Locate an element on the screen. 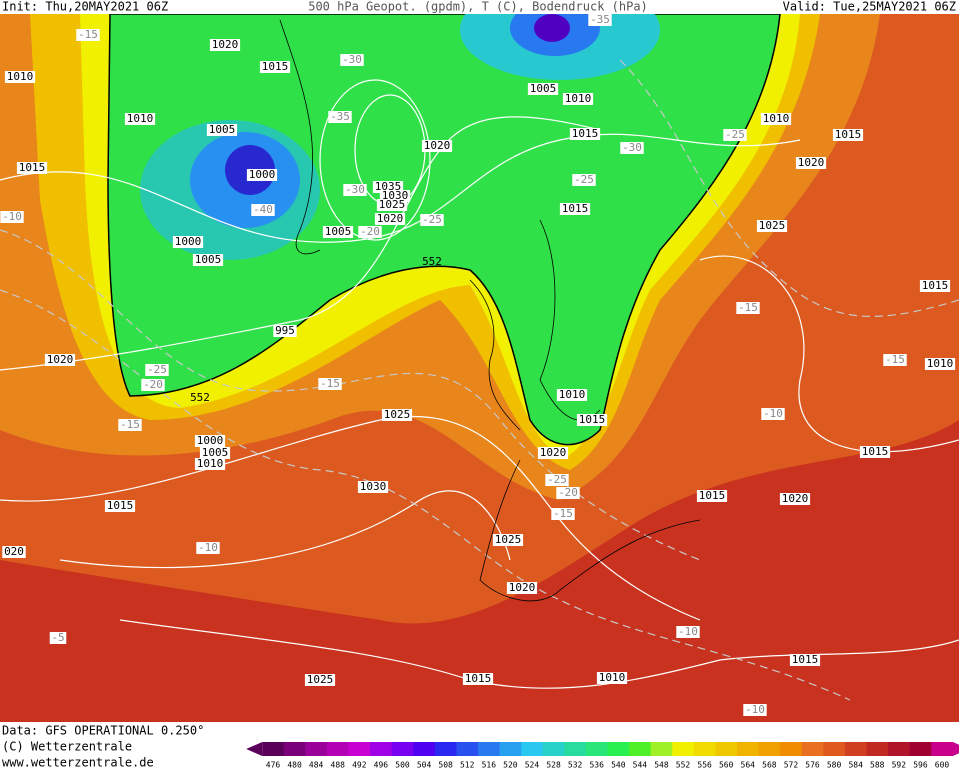 This screenshot has width=959, height=774. isobar-label: 1005 is located at coordinates (215, 452).